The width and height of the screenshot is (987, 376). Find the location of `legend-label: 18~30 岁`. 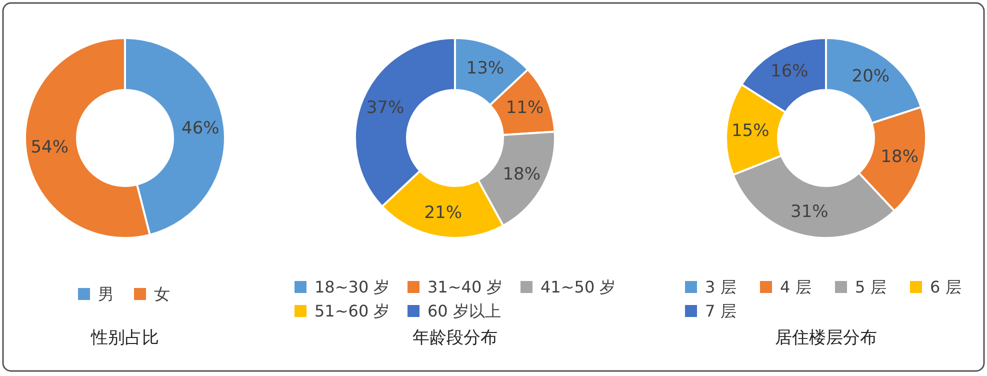

legend-label: 18~30 岁 is located at coordinates (352, 287).